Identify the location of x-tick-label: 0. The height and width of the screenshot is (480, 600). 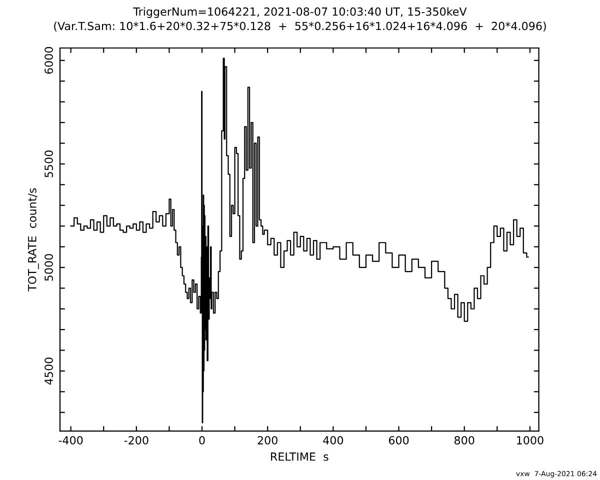
(202, 440).